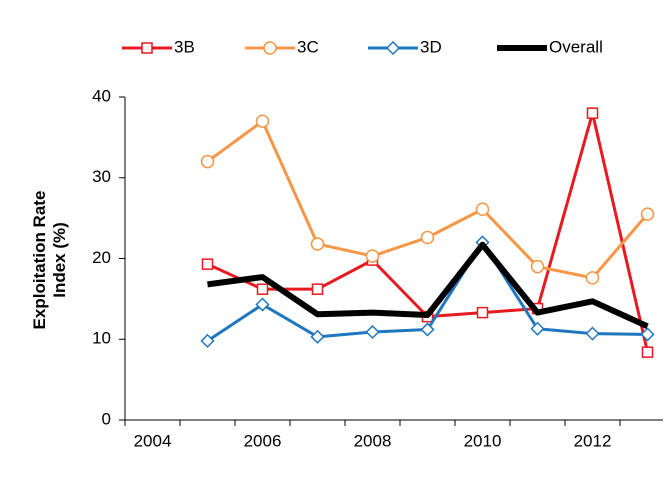  What do you see at coordinates (153, 440) in the screenshot?
I see `x-tick-label: 2004` at bounding box center [153, 440].